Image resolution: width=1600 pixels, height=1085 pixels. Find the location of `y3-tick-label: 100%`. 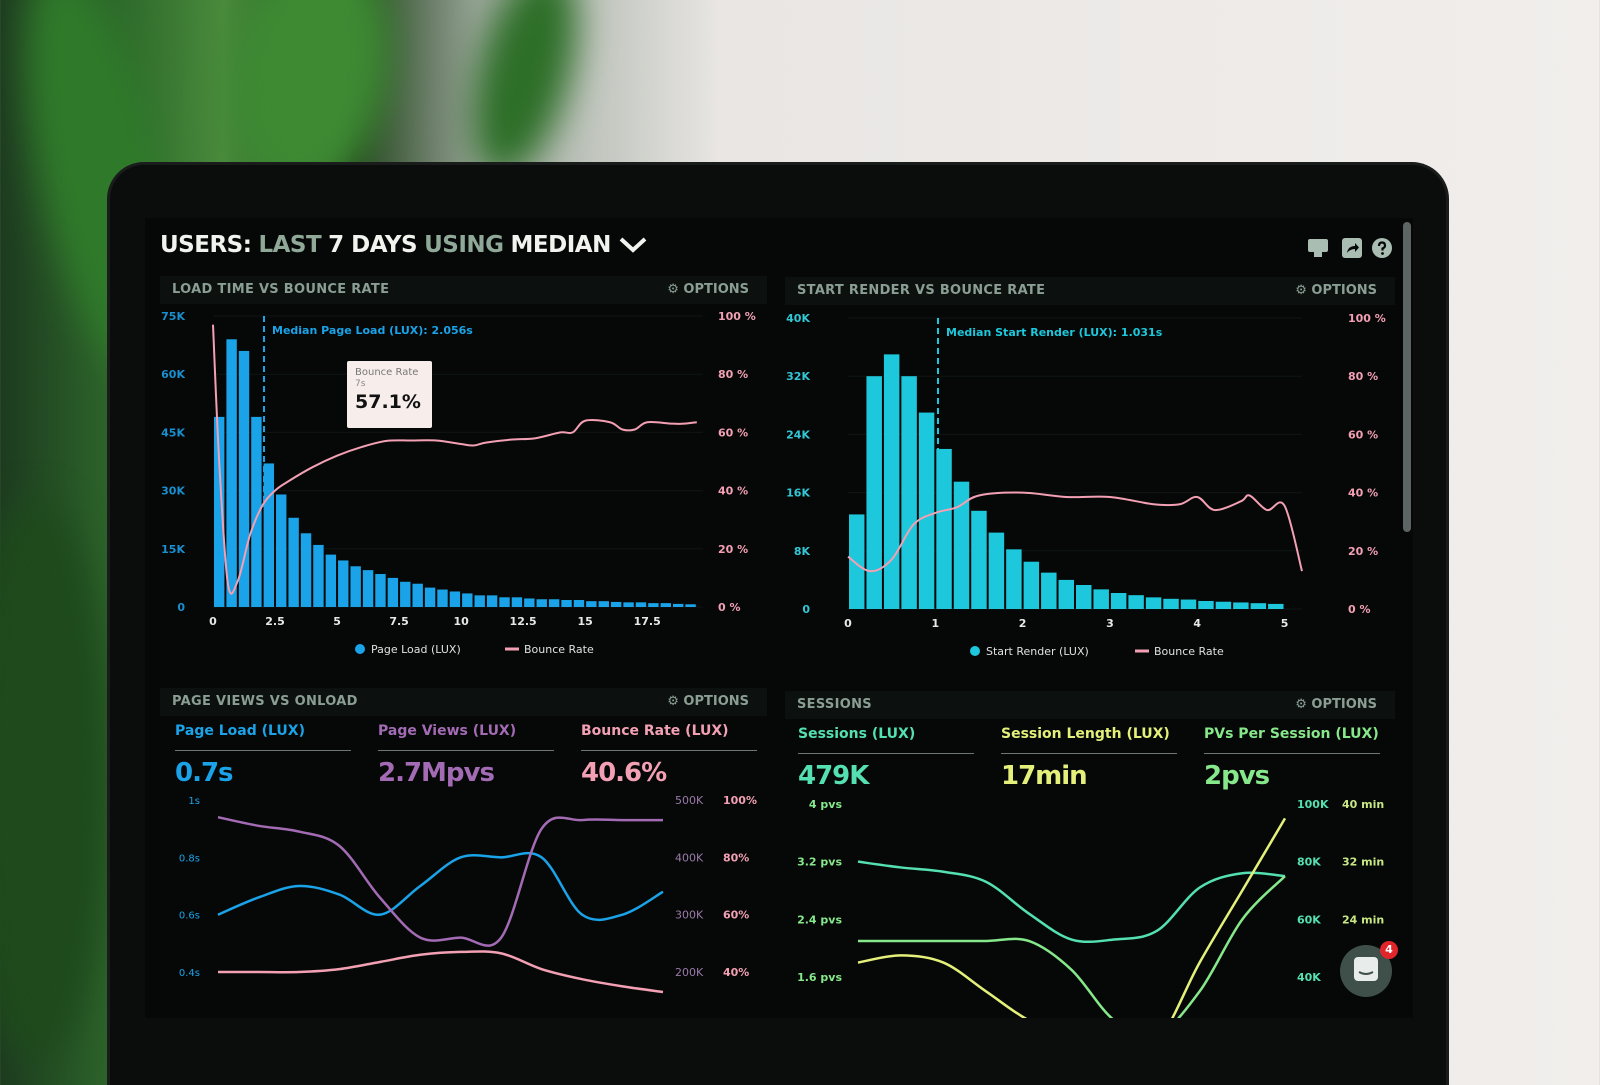

y3-tick-label: 100% is located at coordinates (740, 800).